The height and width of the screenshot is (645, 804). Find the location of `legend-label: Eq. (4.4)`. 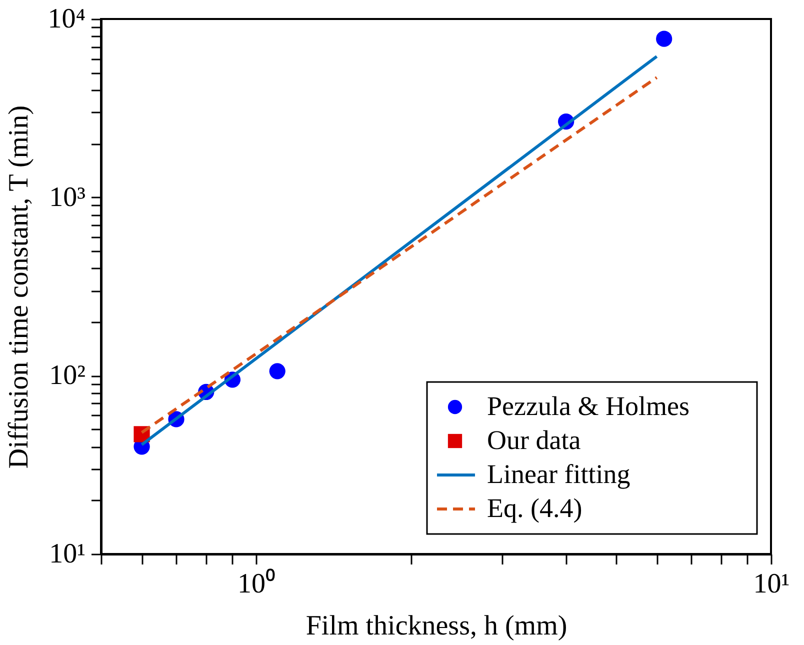

legend-label: Eq. (4.4) is located at coordinates (534, 508).